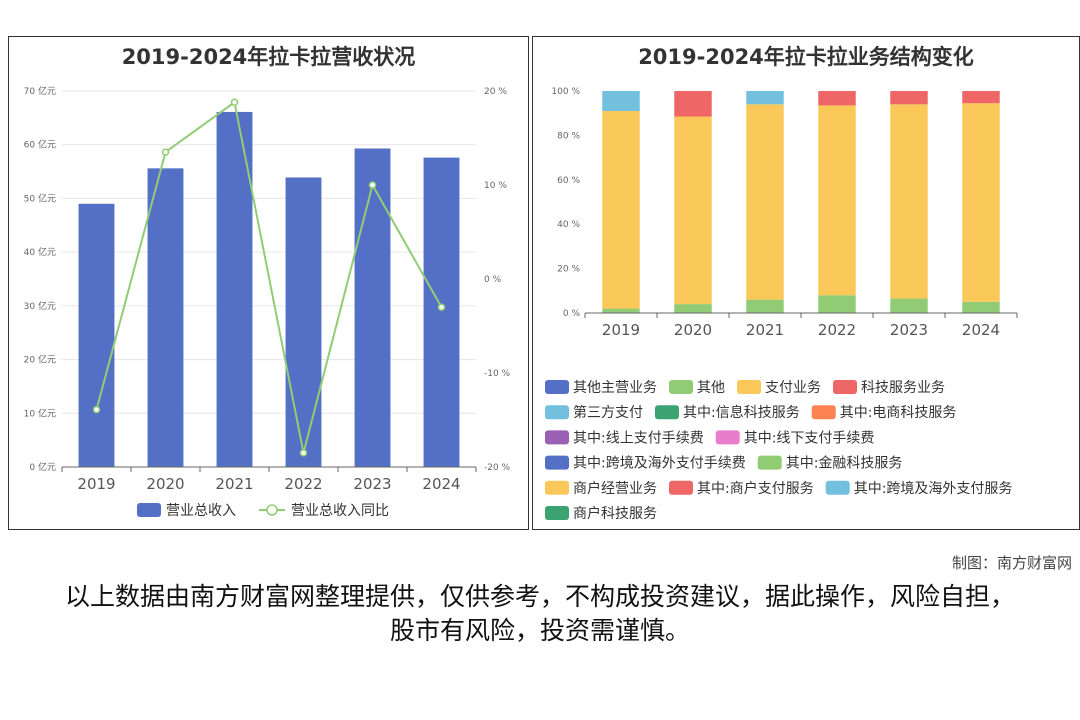  What do you see at coordinates (608, 412) in the screenshot?
I see `legend-label: 第三方支付` at bounding box center [608, 412].